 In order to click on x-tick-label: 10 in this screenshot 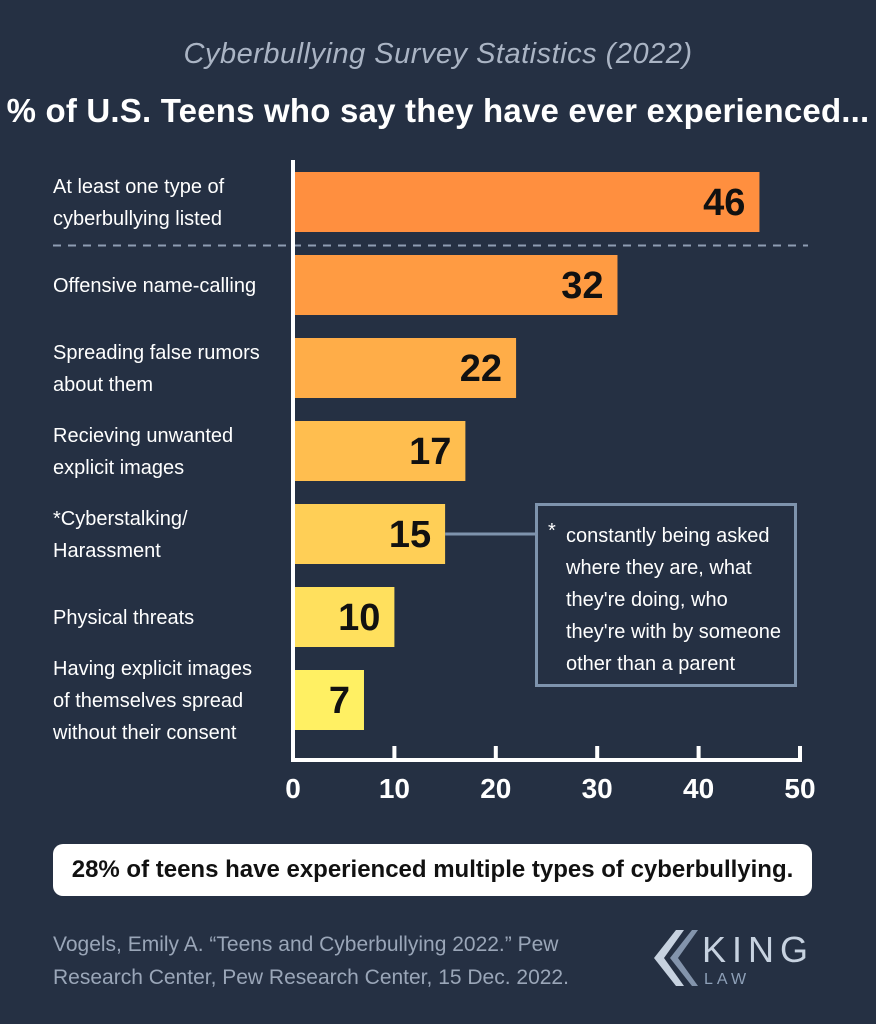, I will do `click(394, 788)`.